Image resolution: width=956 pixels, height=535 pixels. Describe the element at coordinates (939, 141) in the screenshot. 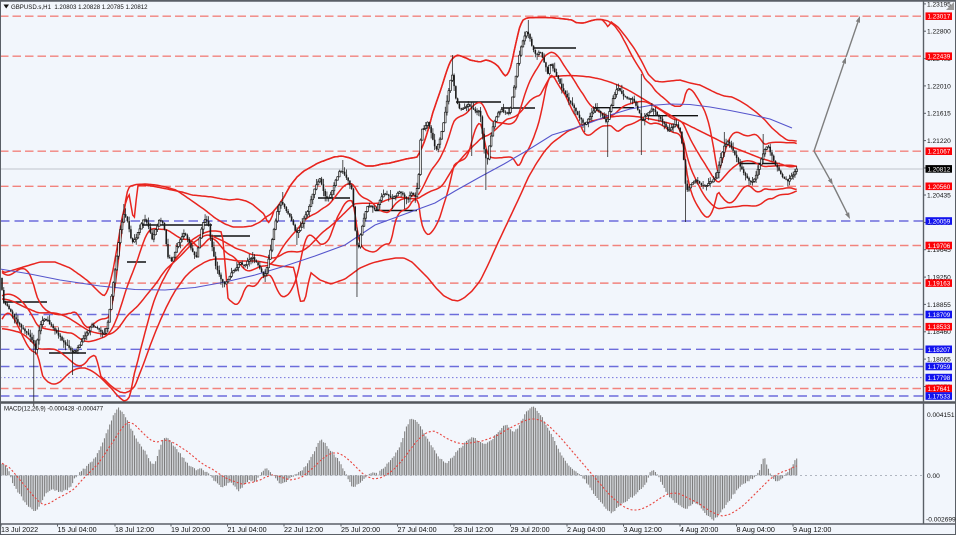

I see `svg-text: 1.21220` at that location.